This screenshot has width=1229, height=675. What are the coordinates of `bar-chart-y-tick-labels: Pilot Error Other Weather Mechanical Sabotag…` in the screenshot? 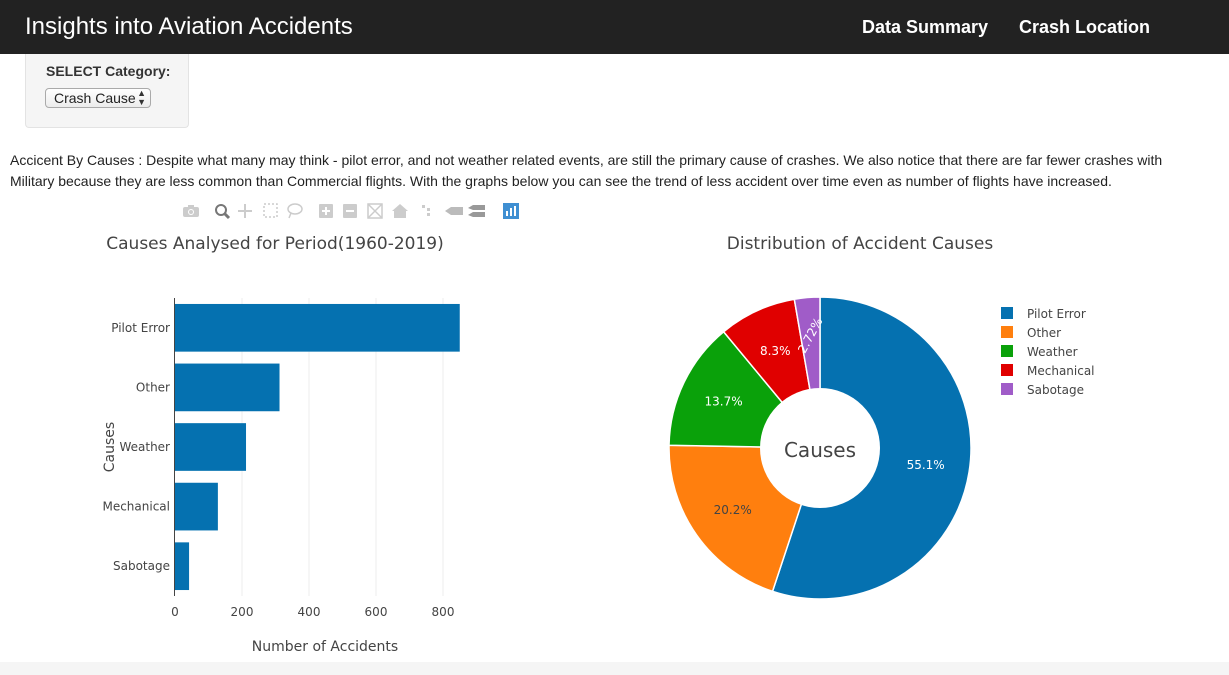 It's located at (136, 447).